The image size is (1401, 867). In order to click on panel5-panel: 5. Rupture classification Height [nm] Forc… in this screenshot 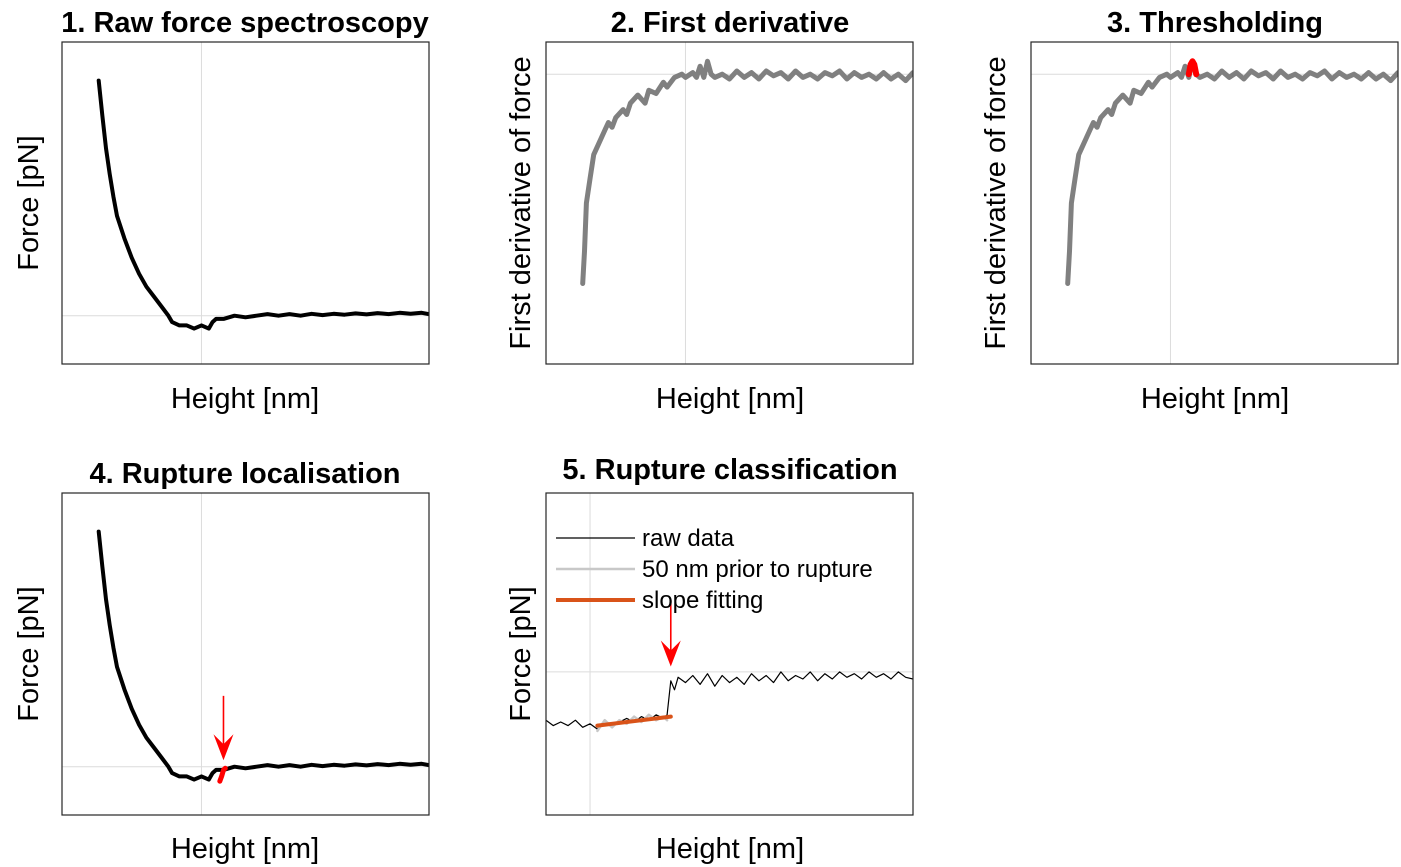, I will do `click(709, 659)`.